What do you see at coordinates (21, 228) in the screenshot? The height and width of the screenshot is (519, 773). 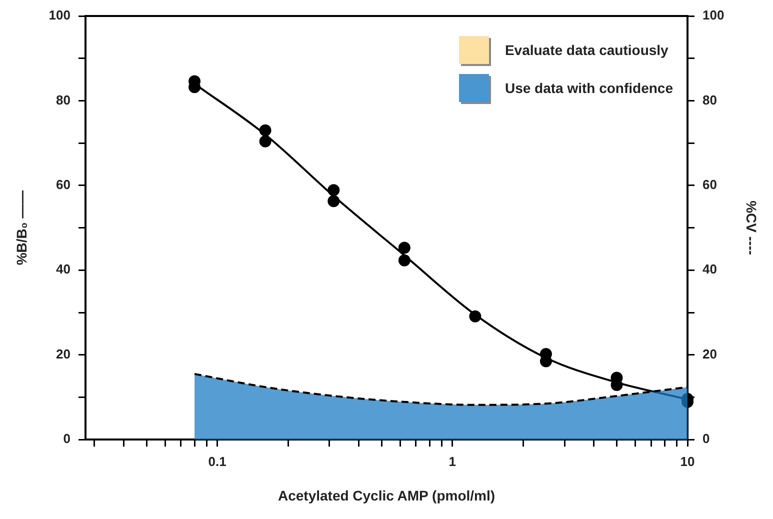 I see `y-axis-title: %B/B₀ ——` at bounding box center [21, 228].